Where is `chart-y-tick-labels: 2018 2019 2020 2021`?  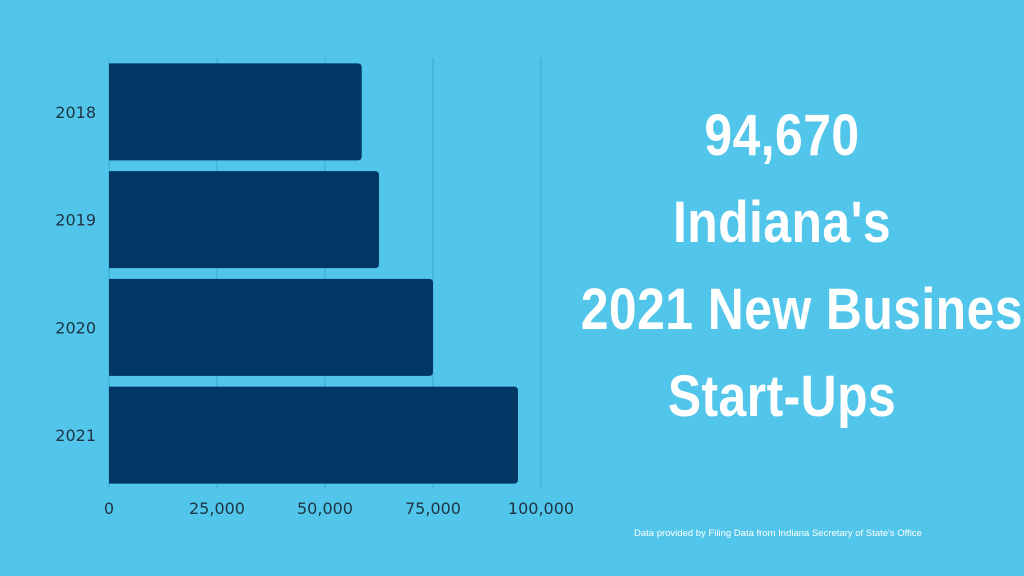
chart-y-tick-labels: 2018 2019 2020 2021 is located at coordinates (75, 274).